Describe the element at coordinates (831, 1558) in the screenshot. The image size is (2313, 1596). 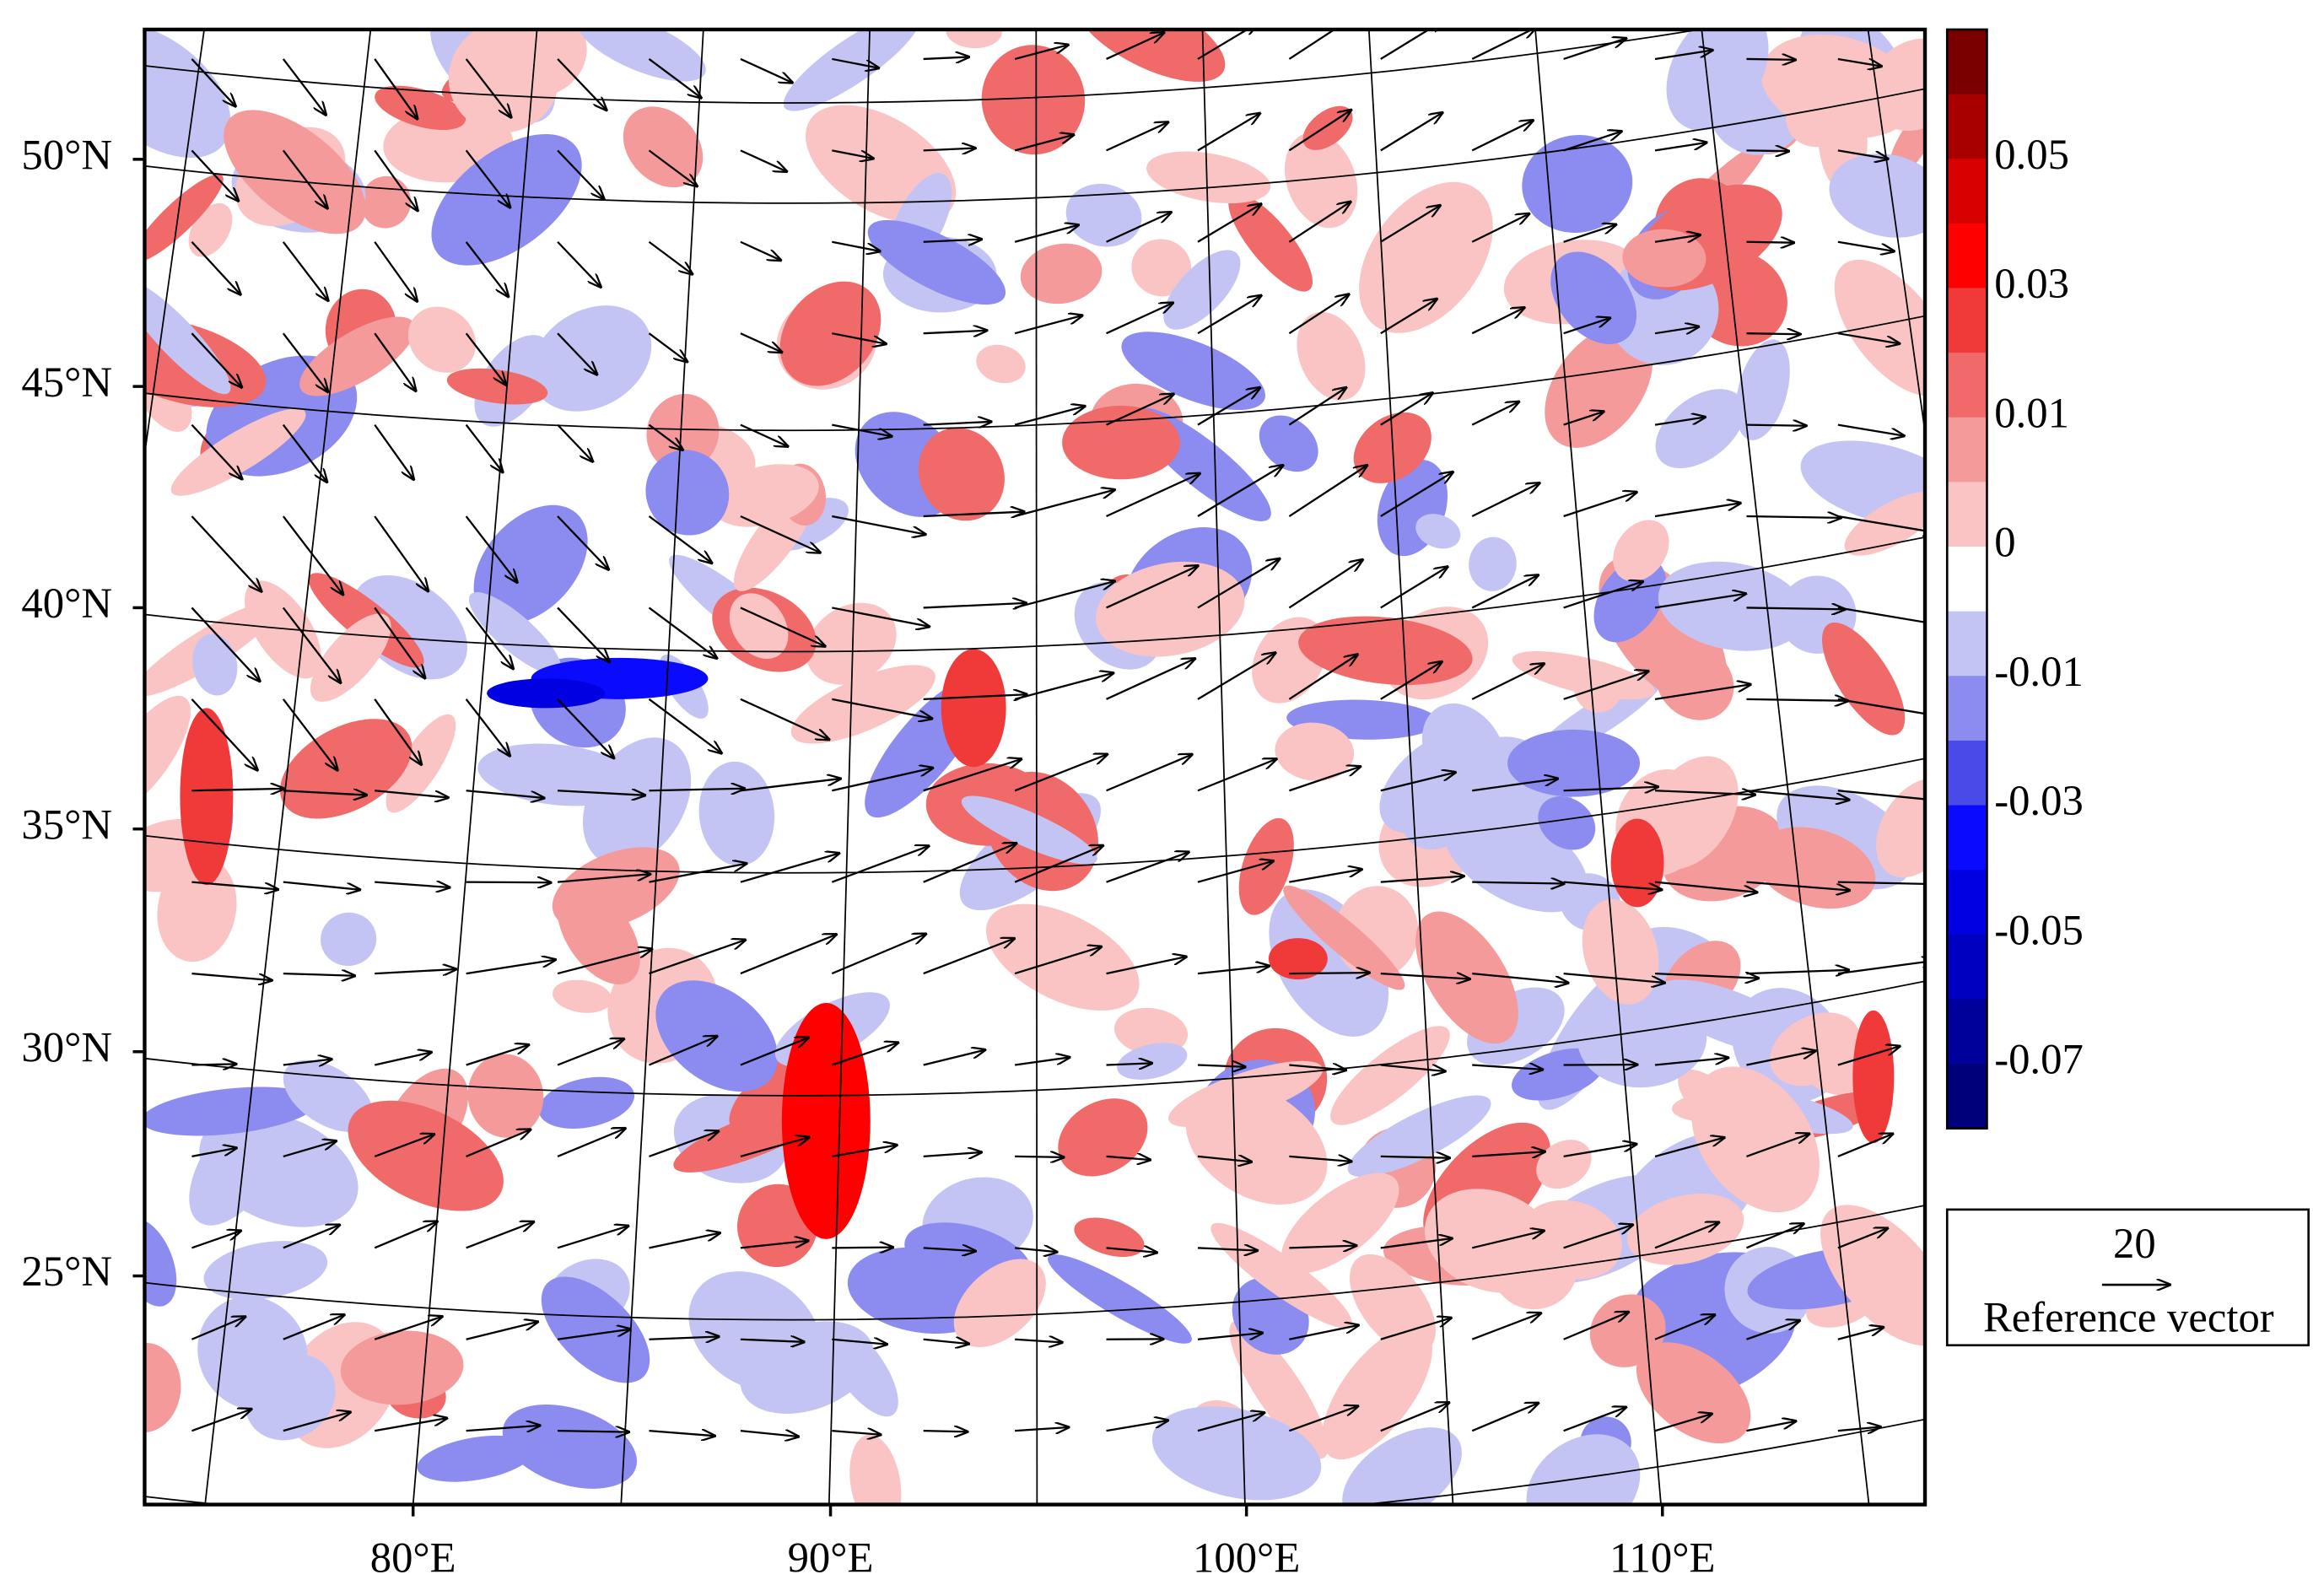
I see `lon-label: 90°E` at that location.